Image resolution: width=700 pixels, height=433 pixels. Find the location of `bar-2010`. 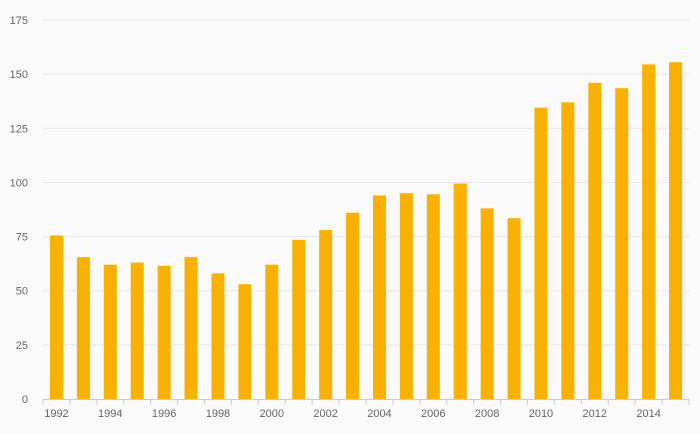

bar-2010 is located at coordinates (541, 253).